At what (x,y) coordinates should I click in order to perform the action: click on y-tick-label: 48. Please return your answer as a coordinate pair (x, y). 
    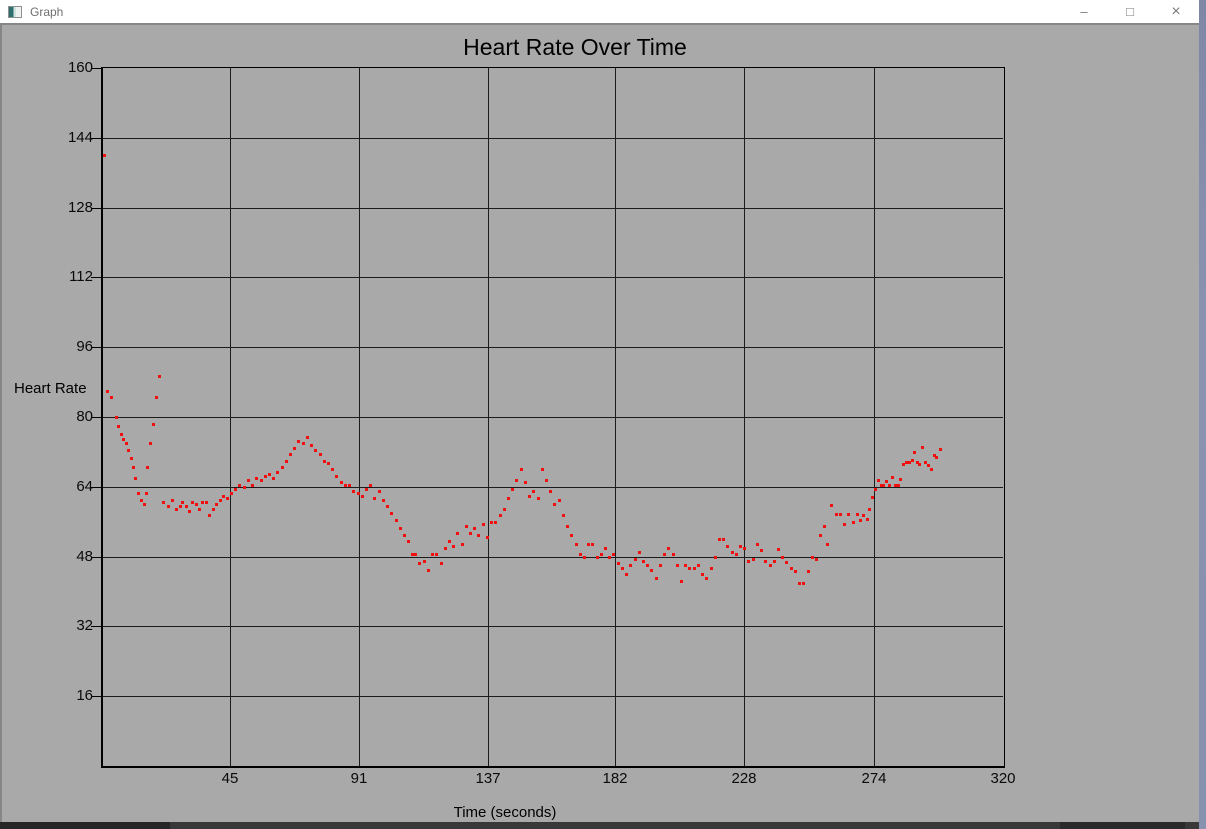
    Looking at the image, I should click on (84, 556).